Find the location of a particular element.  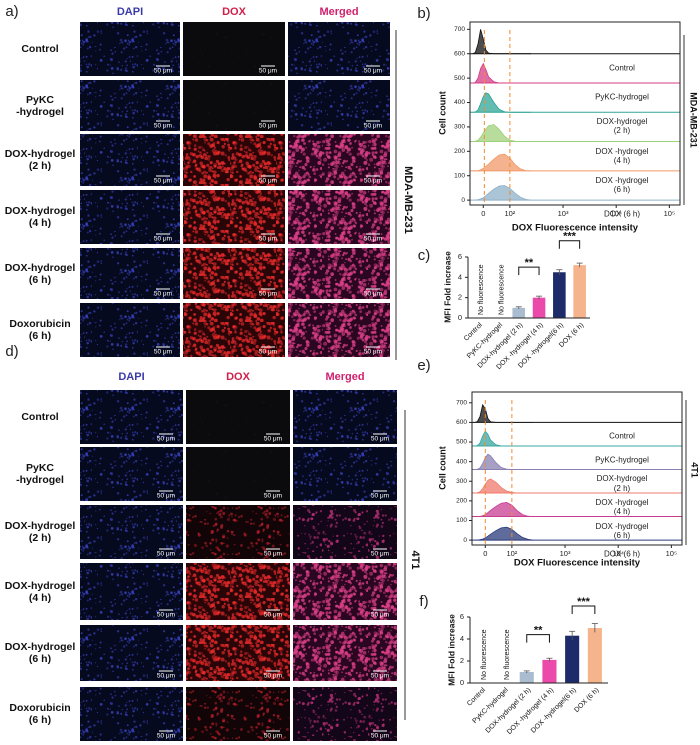

x-tick-label: DOX -hydrogel(6 h) is located at coordinates (554, 711).